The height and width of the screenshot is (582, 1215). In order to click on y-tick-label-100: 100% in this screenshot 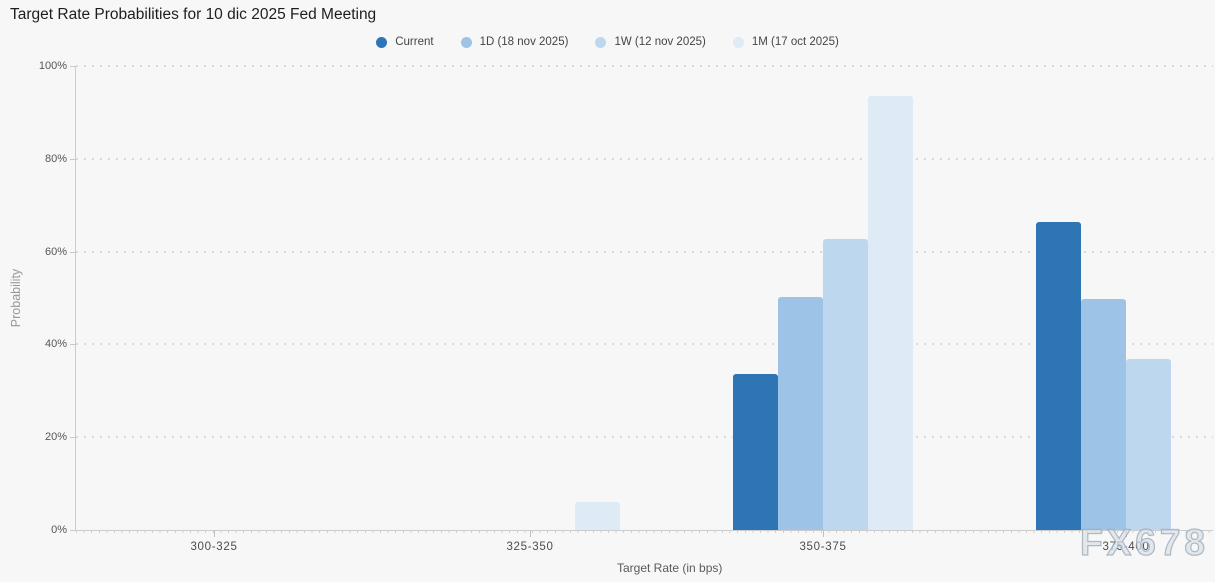, I will do `click(52, 66)`.